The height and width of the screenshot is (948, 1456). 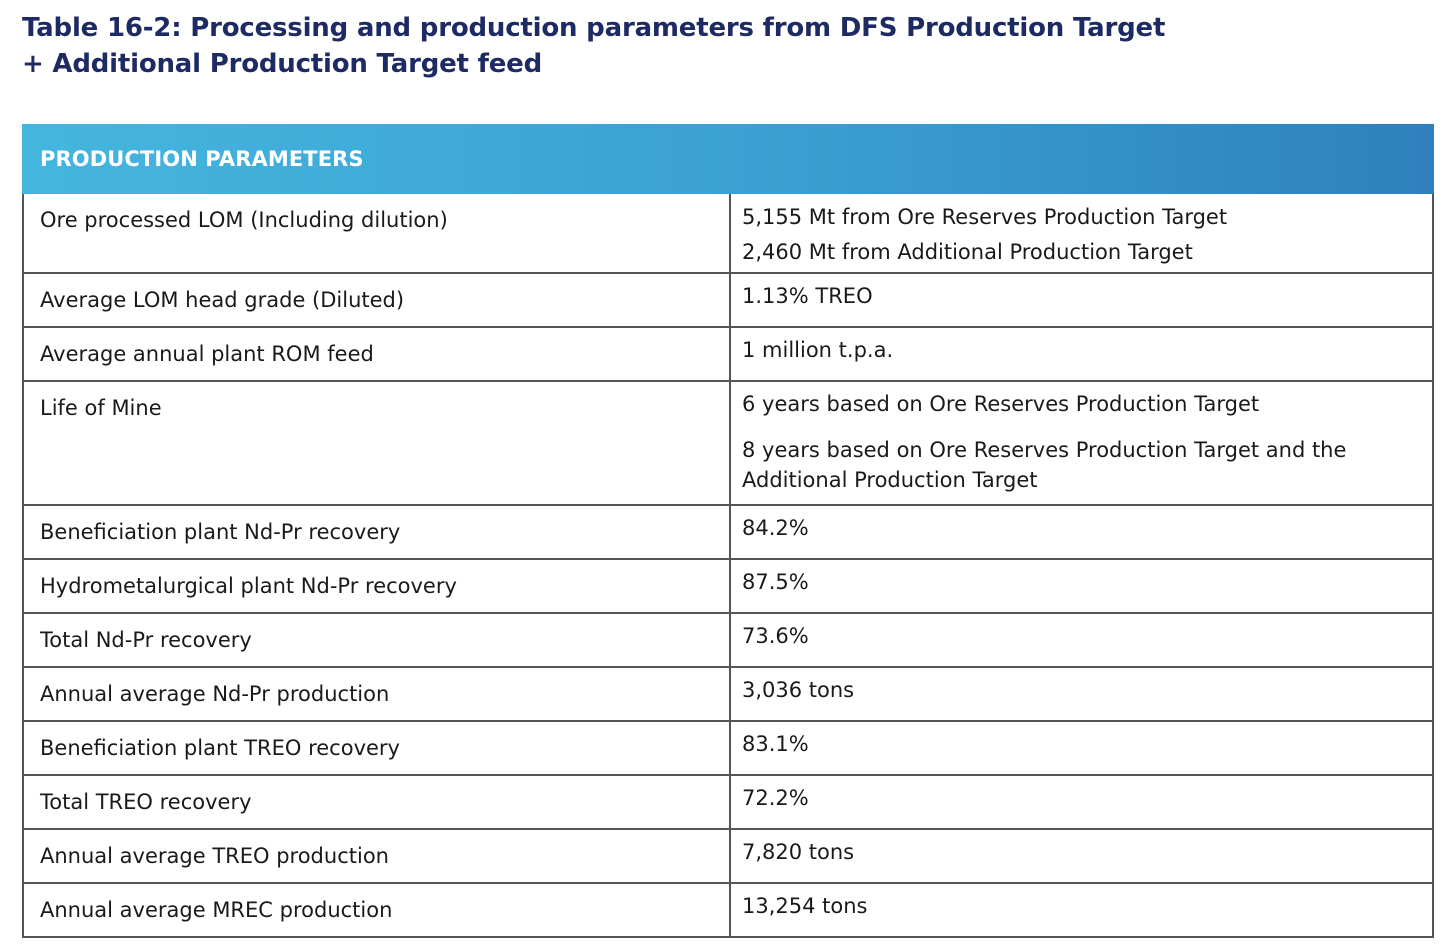 I want to click on parameter-cell: Annual average Nd-Pr production, so click(x=377, y=694).